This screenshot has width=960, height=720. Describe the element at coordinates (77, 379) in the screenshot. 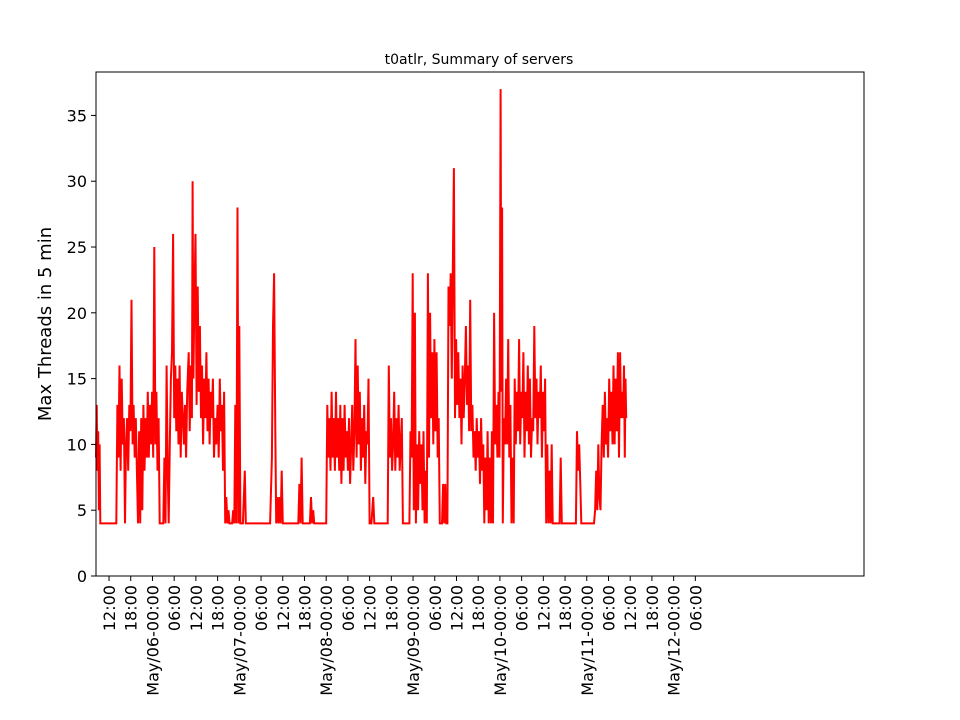

I see `y-tick-label: 15` at that location.